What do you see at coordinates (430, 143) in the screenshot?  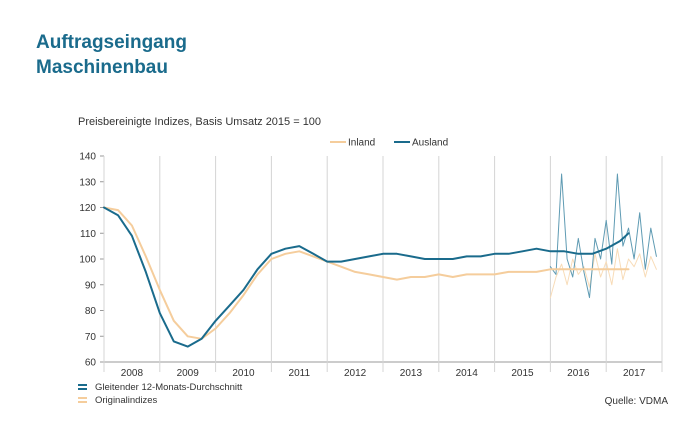 I see `legend-label-ausland: Ausland` at bounding box center [430, 143].